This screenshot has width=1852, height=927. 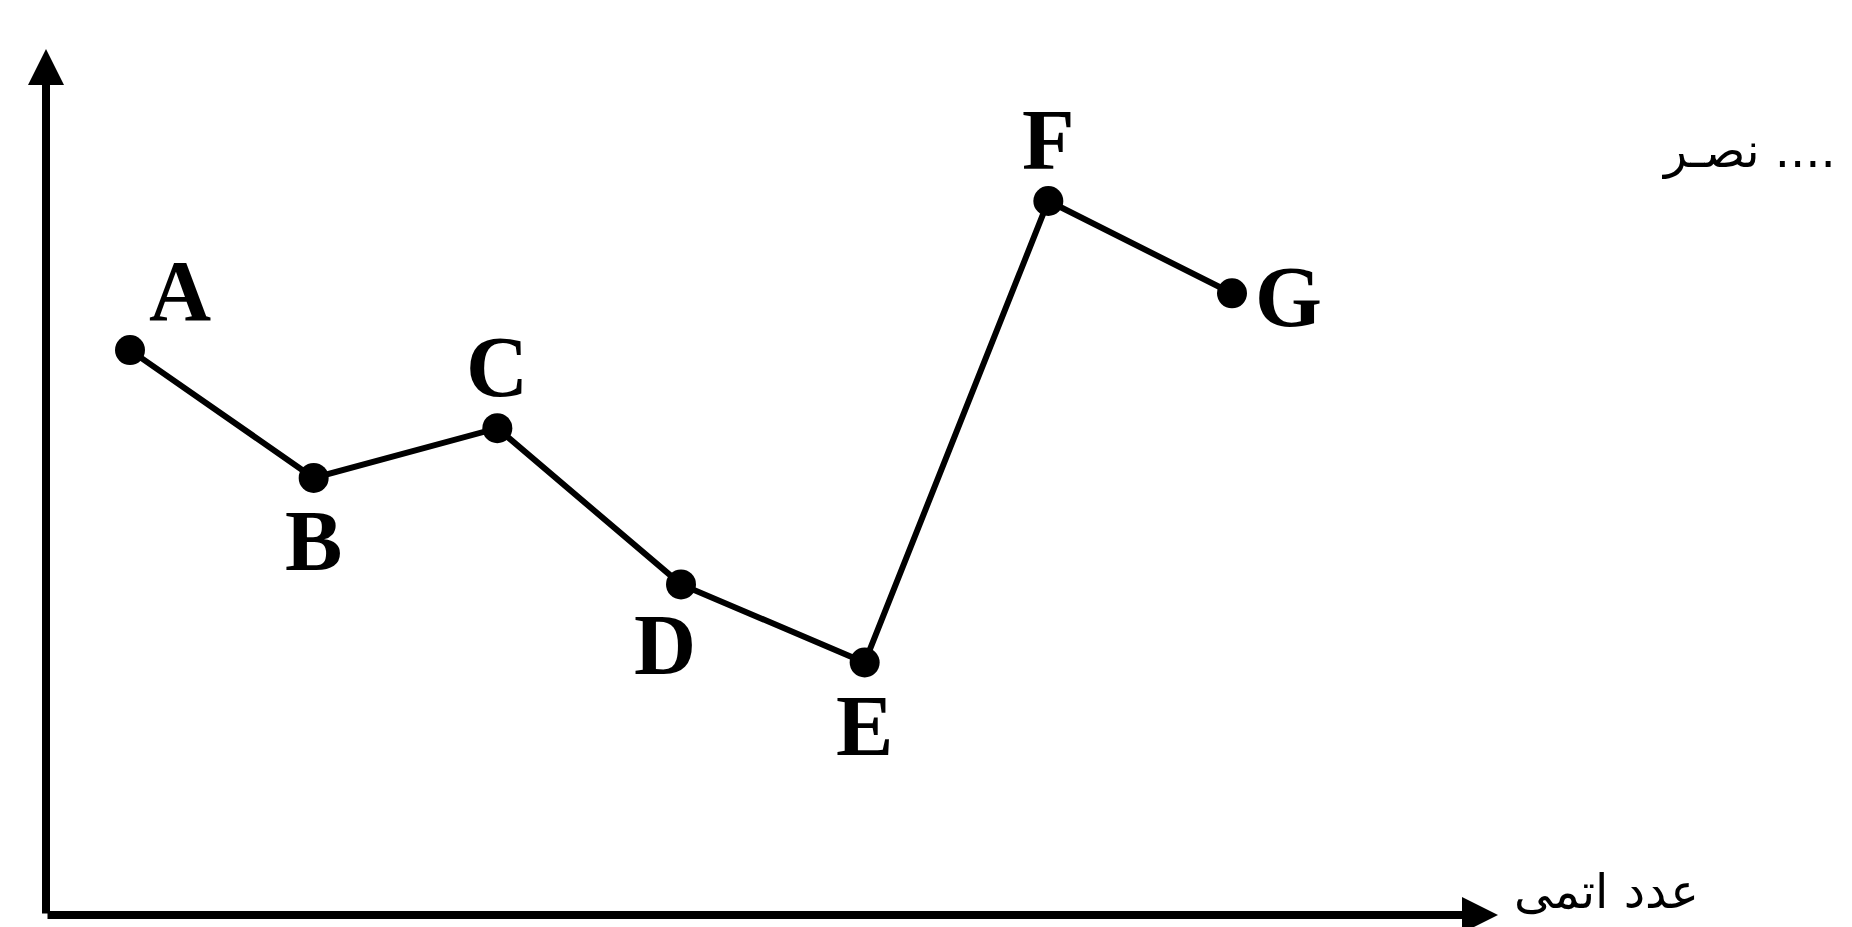 What do you see at coordinates (665, 645) in the screenshot?
I see `annotation: D` at bounding box center [665, 645].